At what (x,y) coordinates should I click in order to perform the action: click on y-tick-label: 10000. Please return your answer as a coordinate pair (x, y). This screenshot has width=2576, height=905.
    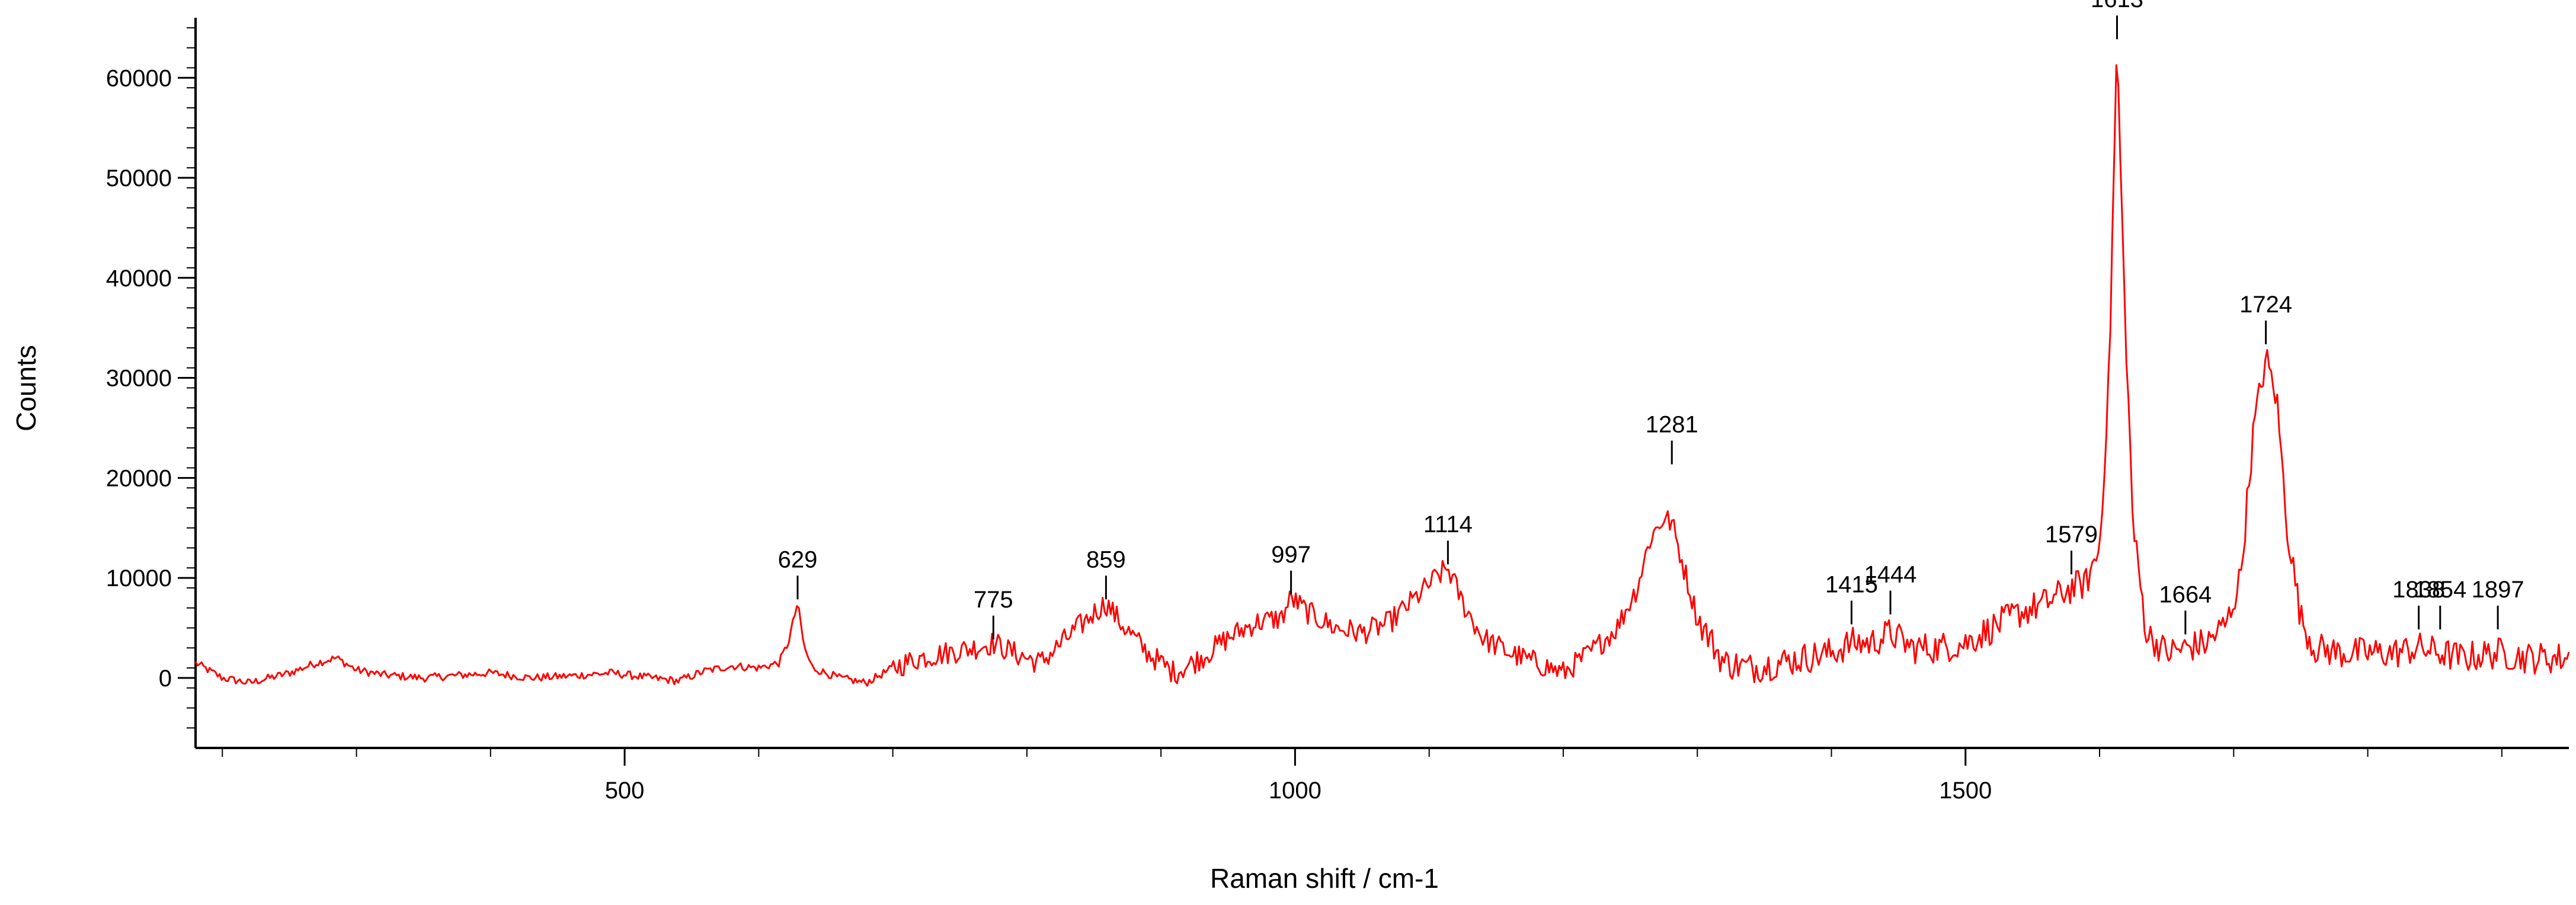
    Looking at the image, I should click on (139, 578).